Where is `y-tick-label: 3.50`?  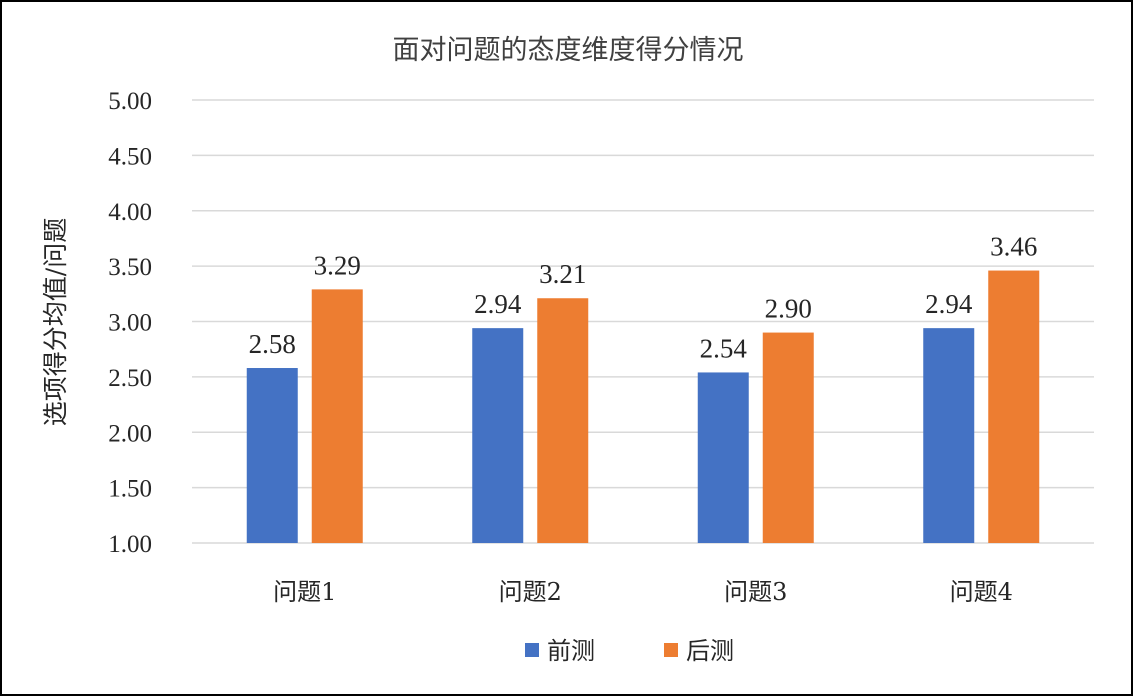 y-tick-label: 3.50 is located at coordinates (130, 267).